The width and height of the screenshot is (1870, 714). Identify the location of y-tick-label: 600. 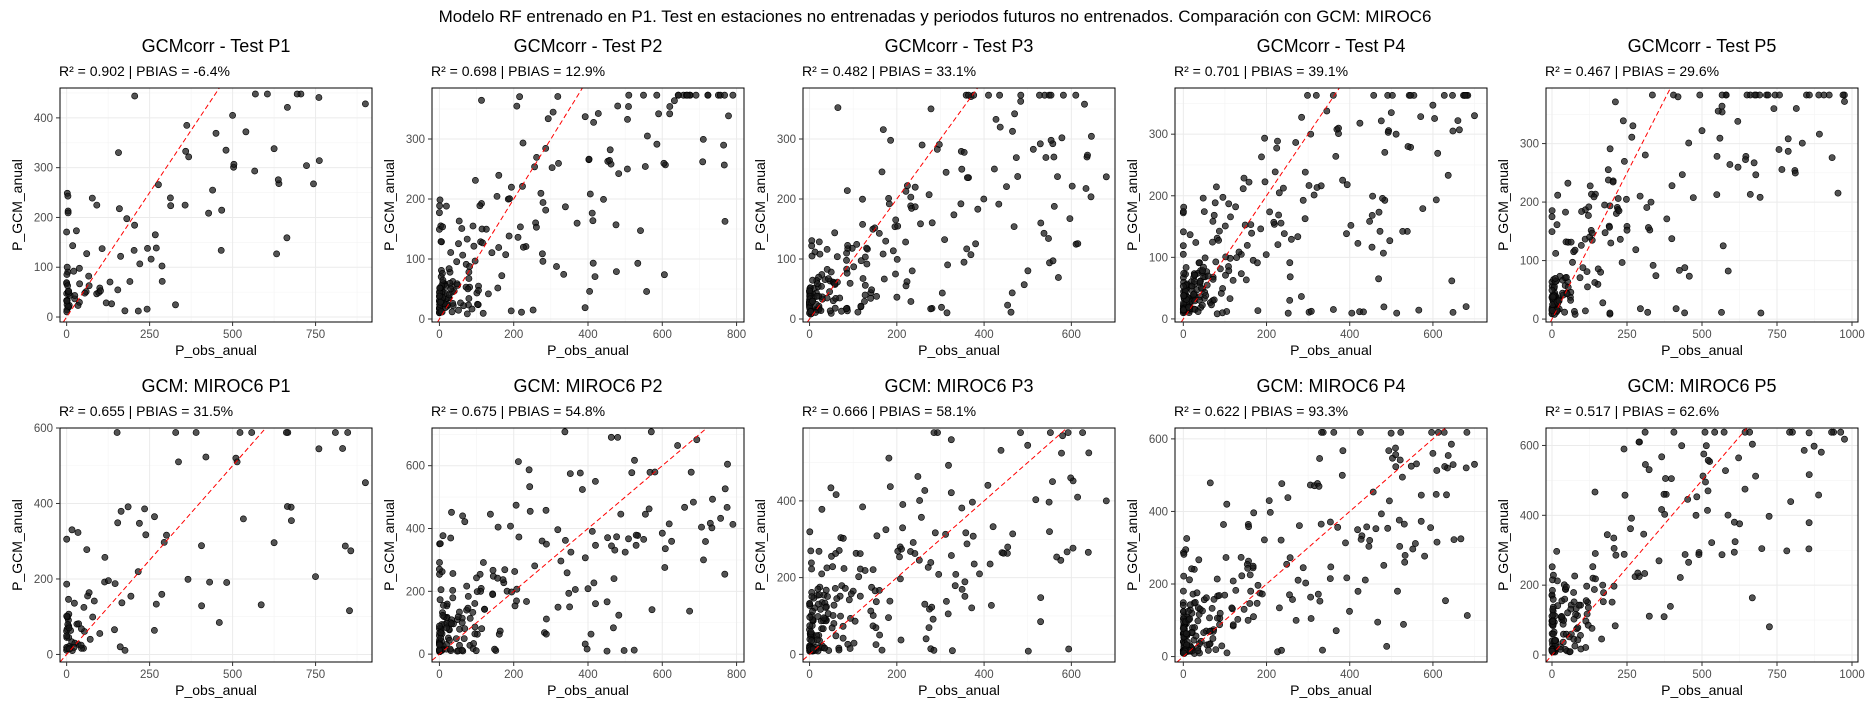
(43, 429).